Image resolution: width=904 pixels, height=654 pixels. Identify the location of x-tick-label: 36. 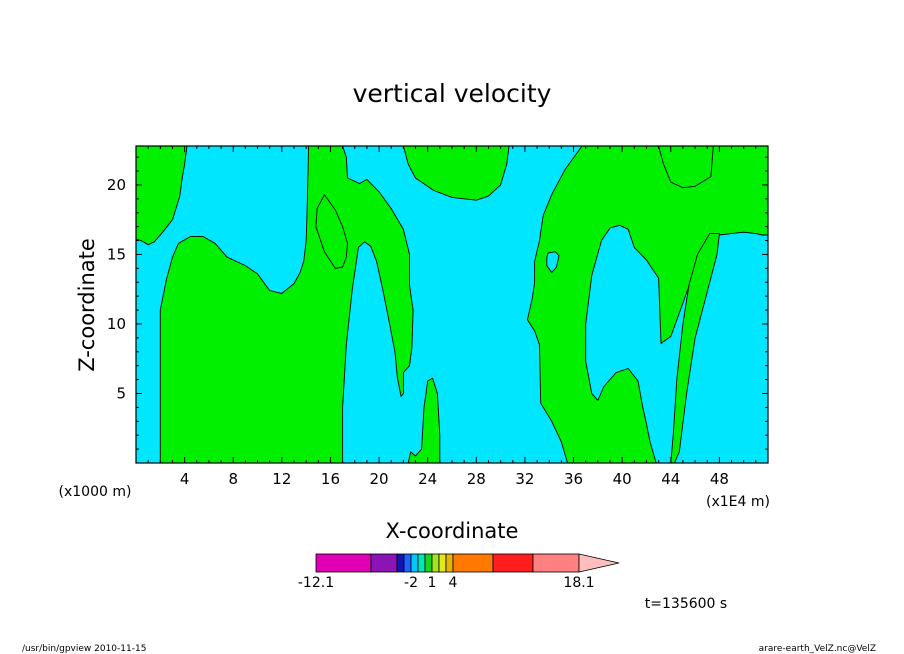
(573, 479).